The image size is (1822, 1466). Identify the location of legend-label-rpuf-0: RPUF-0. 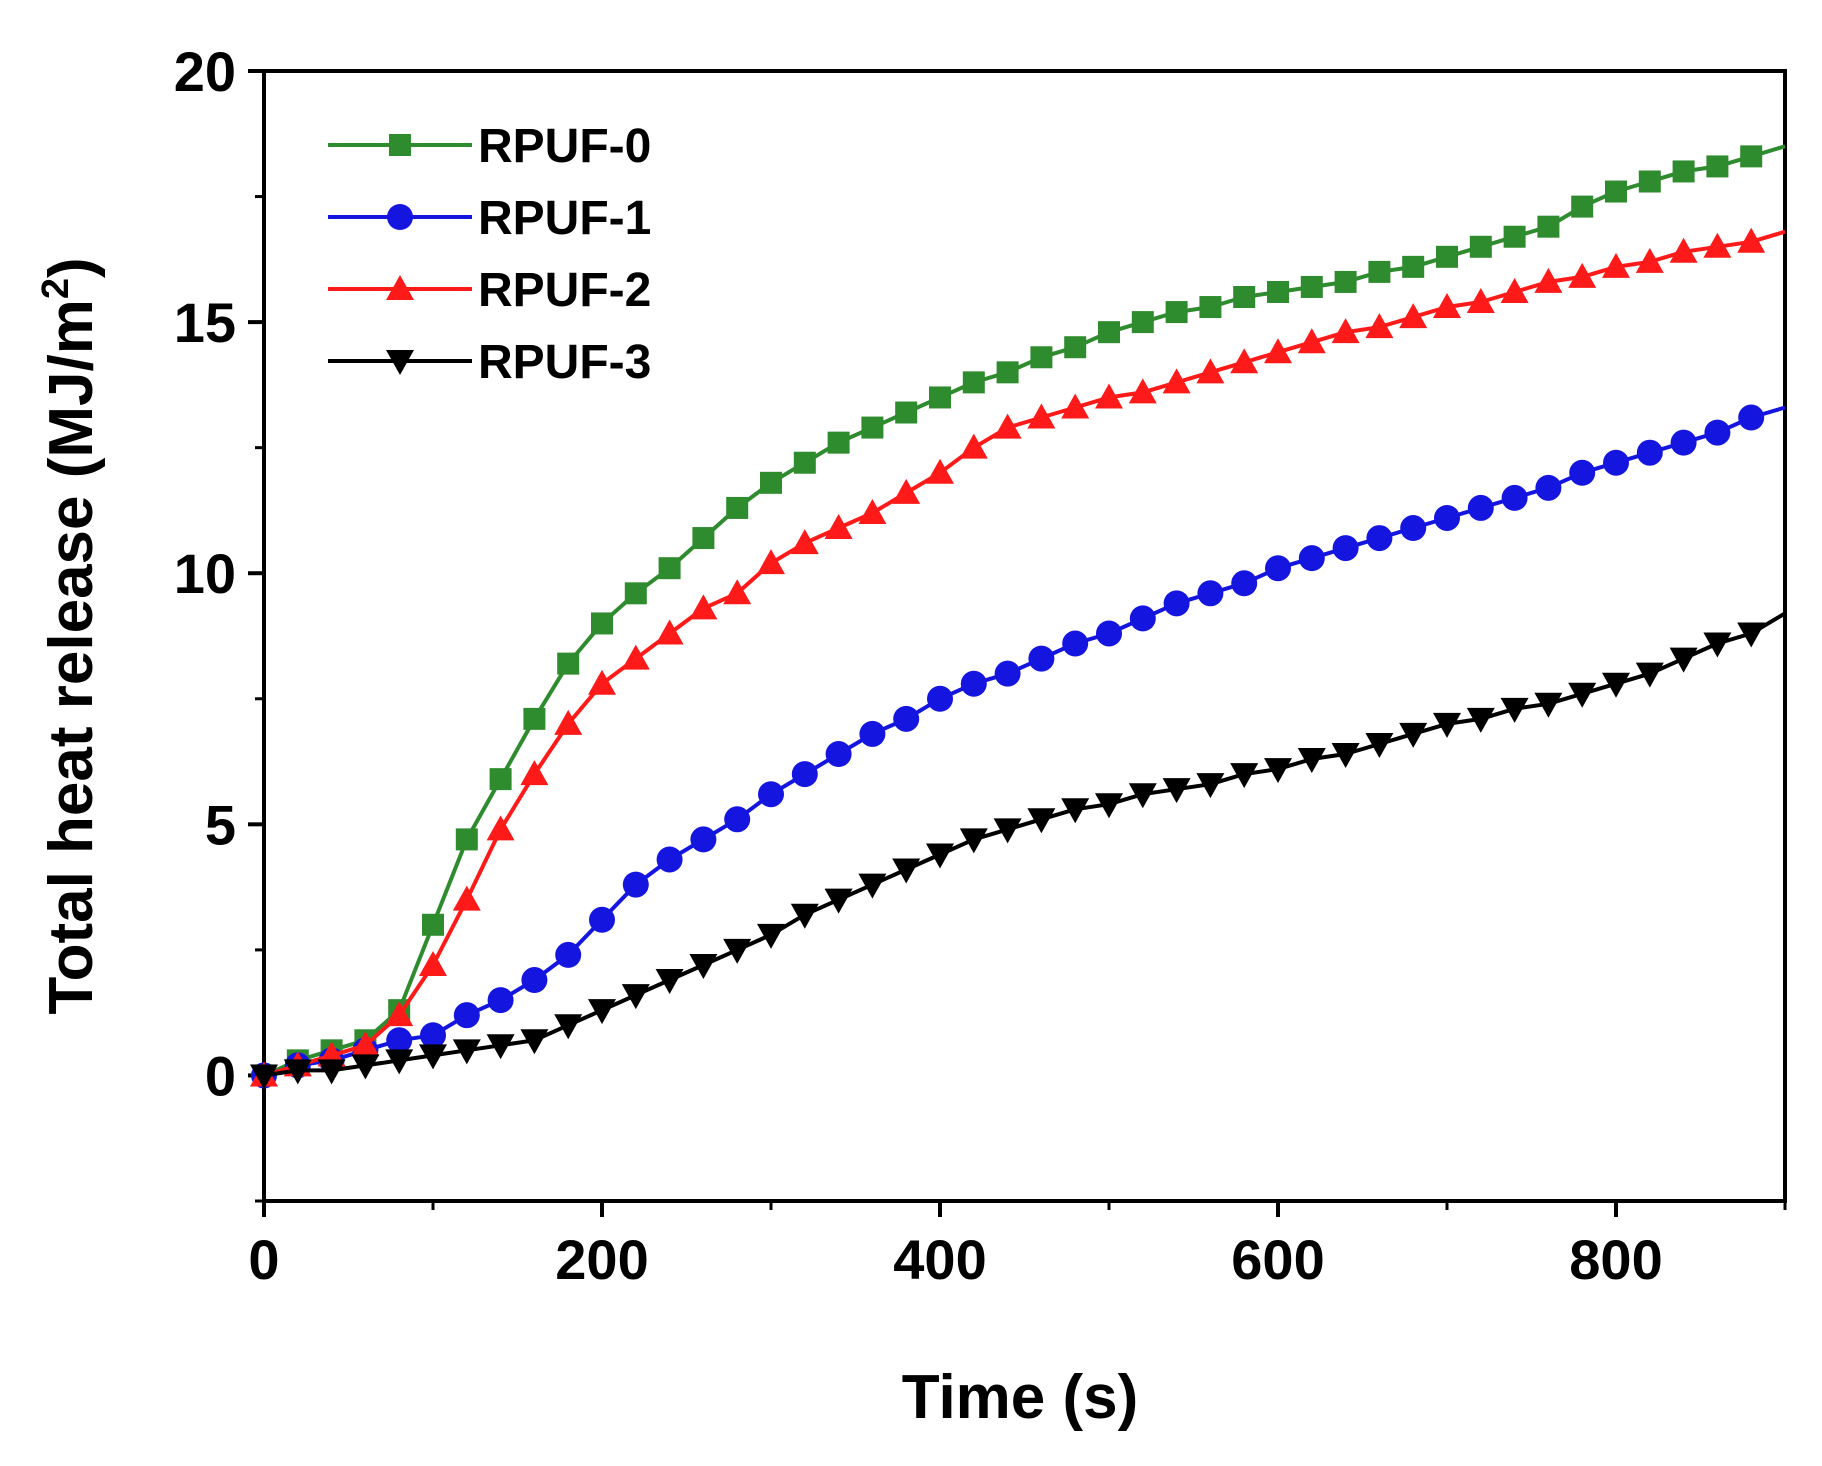
(564, 146).